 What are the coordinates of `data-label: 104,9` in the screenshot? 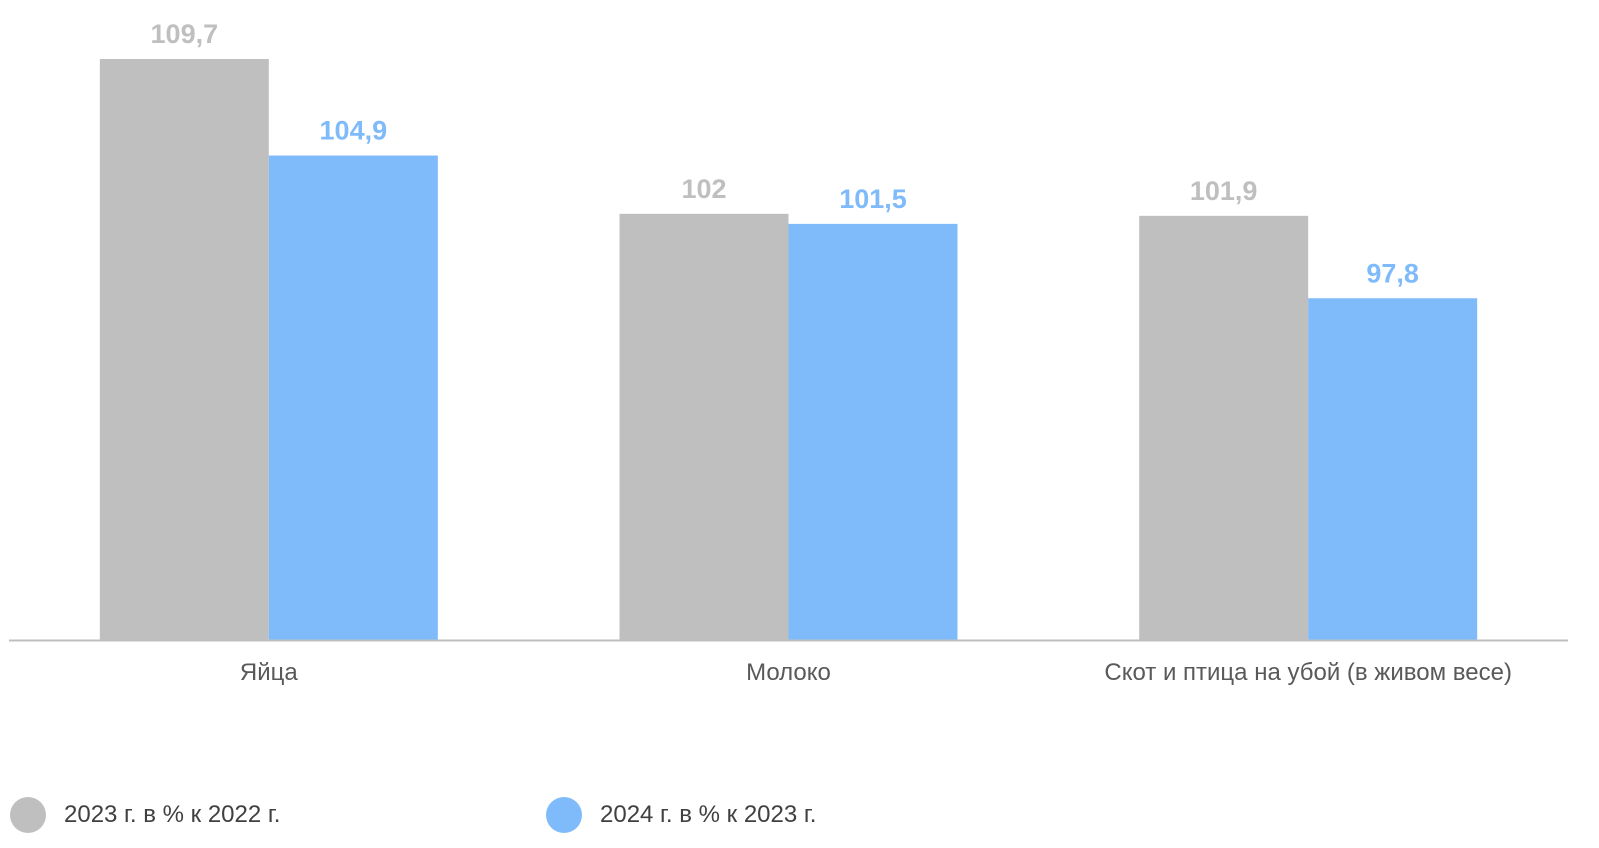 It's located at (354, 131).